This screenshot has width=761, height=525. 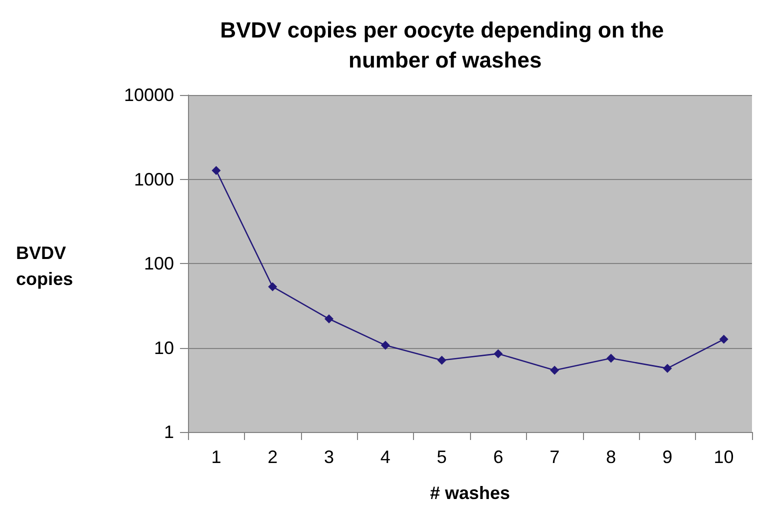 What do you see at coordinates (164, 348) in the screenshot?
I see `y-tick-label: 10` at bounding box center [164, 348].